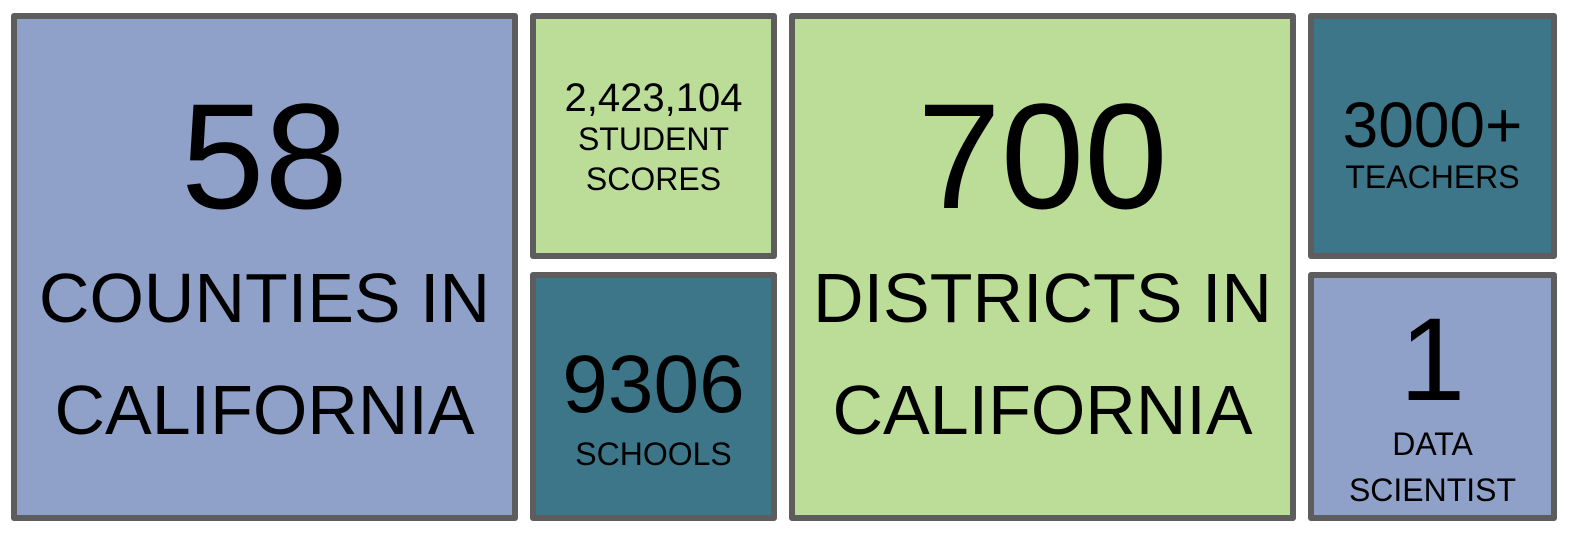  Describe the element at coordinates (1042, 298) in the screenshot. I see `districts-label-line1: DISTRICTS IN` at that location.